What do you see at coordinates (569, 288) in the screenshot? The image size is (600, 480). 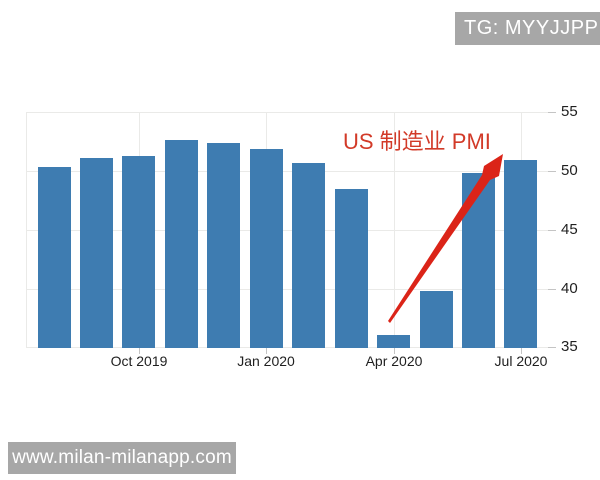 I see `y-tick-label: 40` at bounding box center [569, 288].